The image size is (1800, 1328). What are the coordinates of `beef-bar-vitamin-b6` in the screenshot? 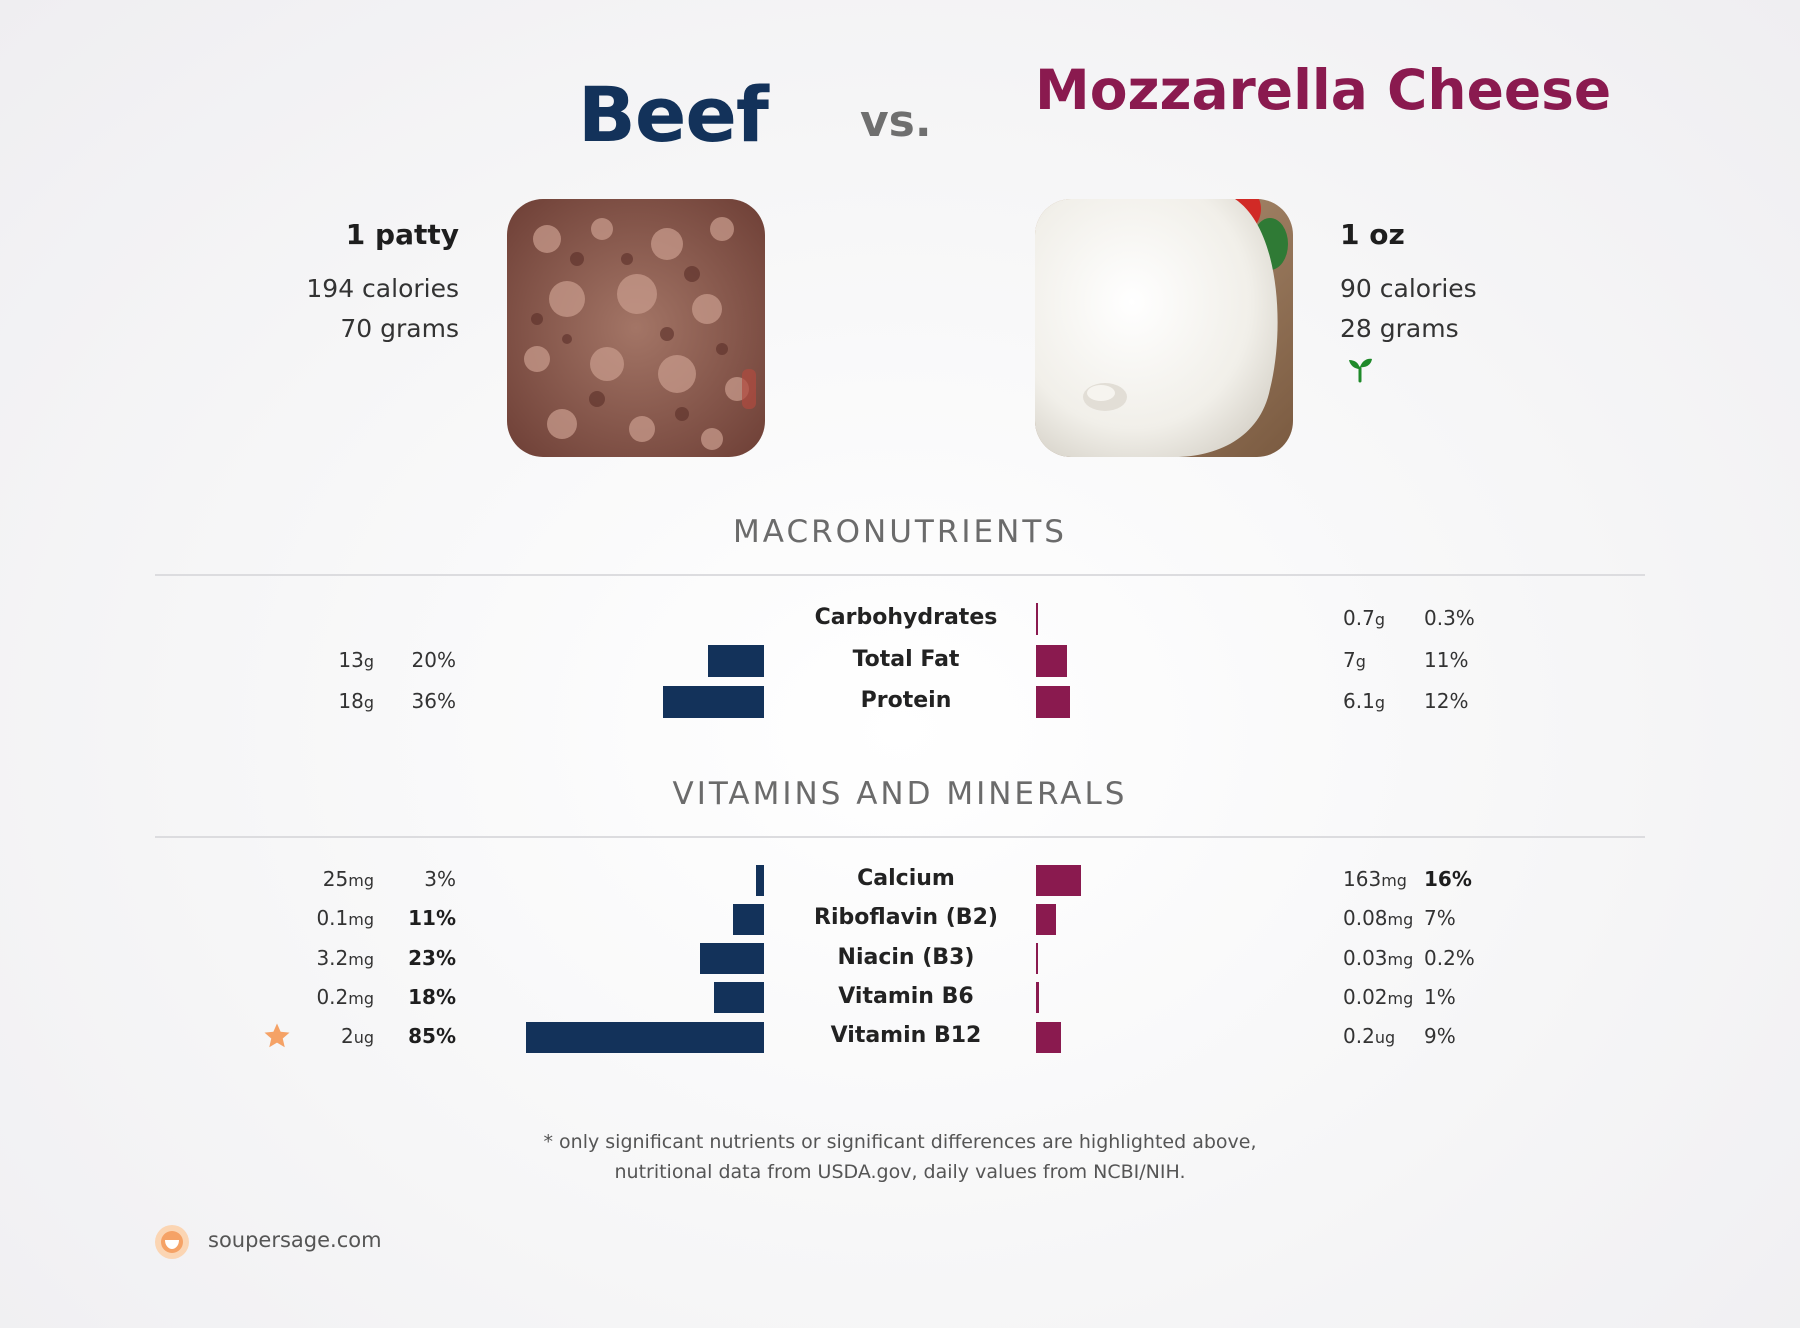 It's located at (738, 998).